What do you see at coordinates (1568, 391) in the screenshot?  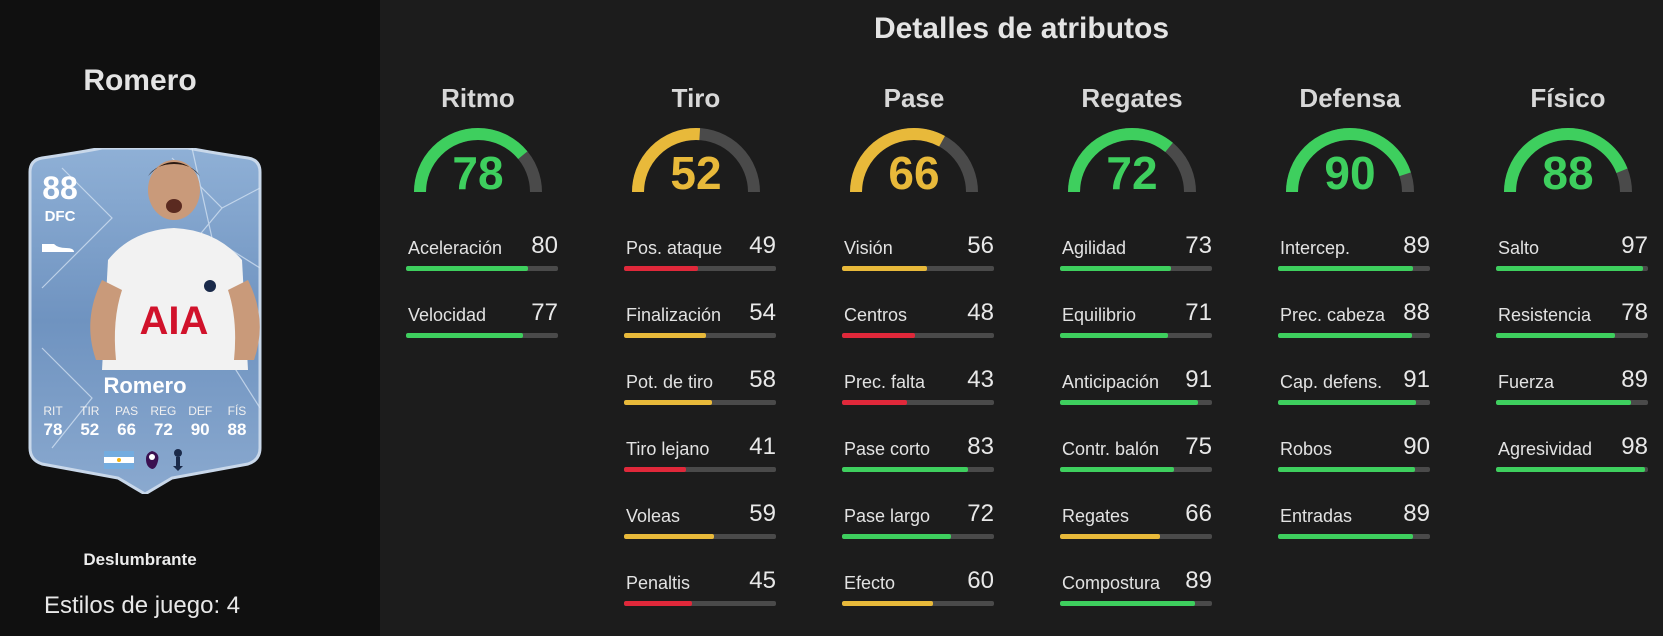 I see `attribute-row: Fuerza 89` at bounding box center [1568, 391].